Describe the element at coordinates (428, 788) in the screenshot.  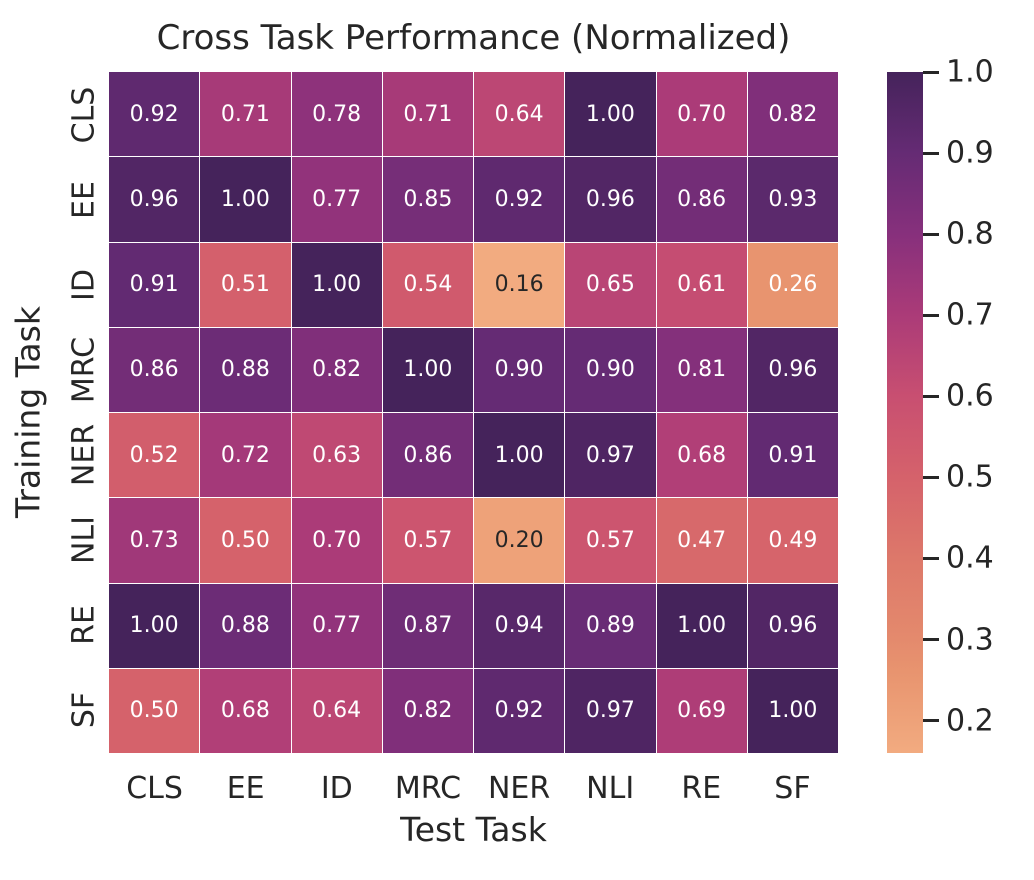
I see `x-tick-label: MRC` at that location.